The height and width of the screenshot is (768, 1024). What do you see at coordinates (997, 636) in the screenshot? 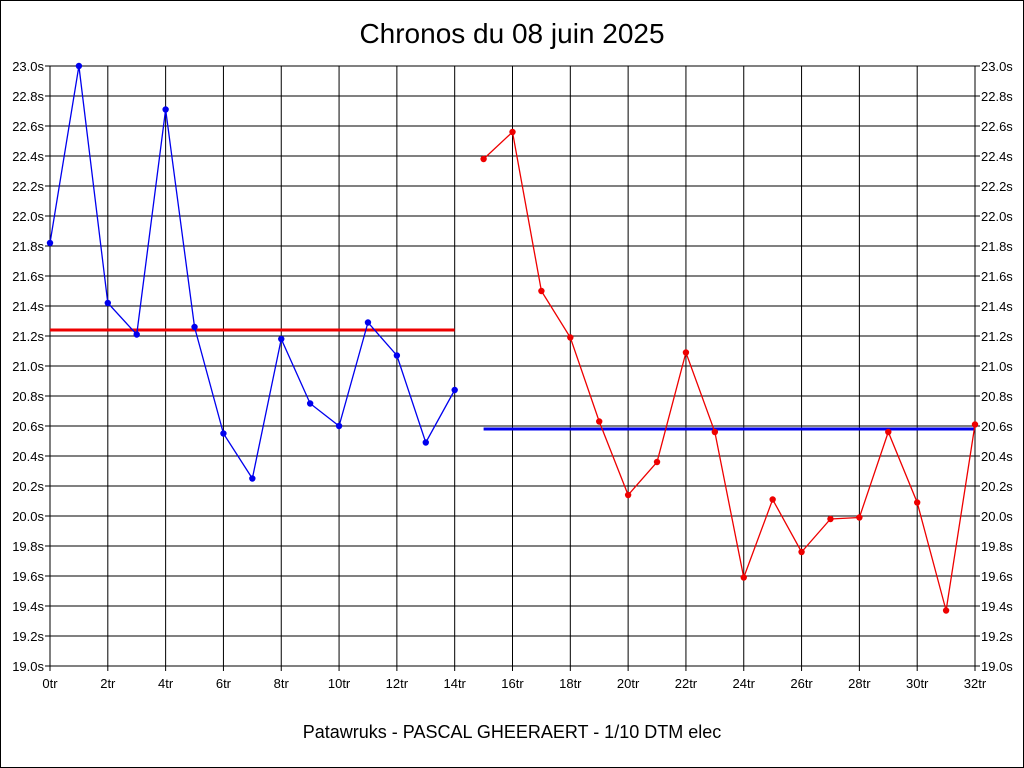
I see `y-tick-label-right: 19.2s` at bounding box center [997, 636].